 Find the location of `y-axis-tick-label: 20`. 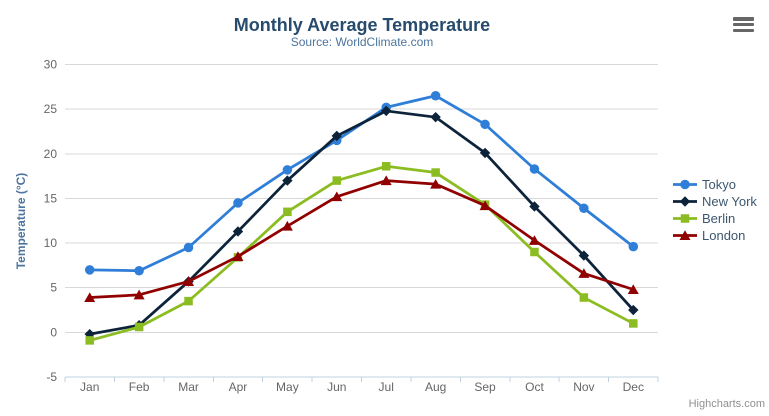

y-axis-tick-label: 20 is located at coordinates (51, 154).